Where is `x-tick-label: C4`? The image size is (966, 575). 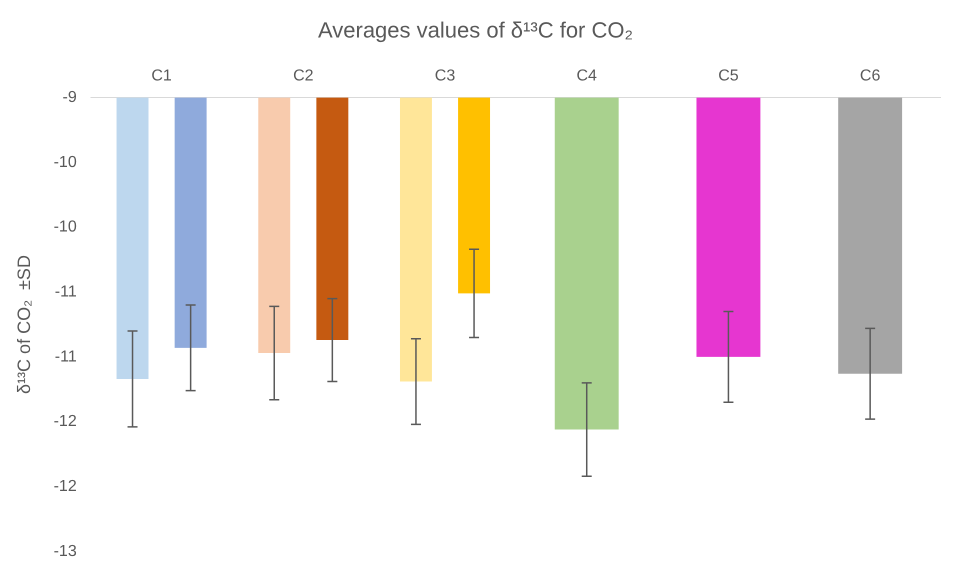
x-tick-label: C4 is located at coordinates (587, 75).